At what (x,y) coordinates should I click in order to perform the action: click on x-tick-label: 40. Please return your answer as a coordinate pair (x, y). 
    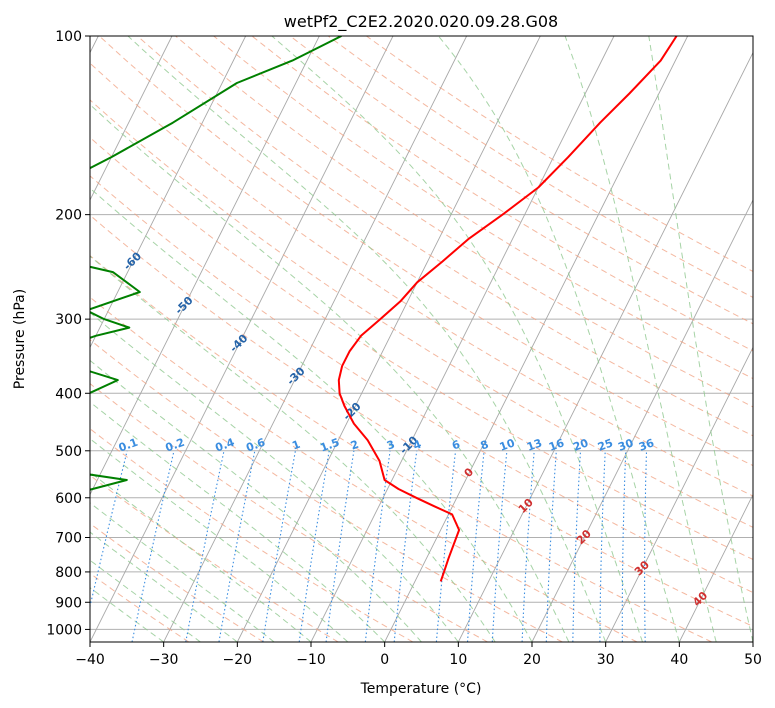
    Looking at the image, I should click on (679, 660).